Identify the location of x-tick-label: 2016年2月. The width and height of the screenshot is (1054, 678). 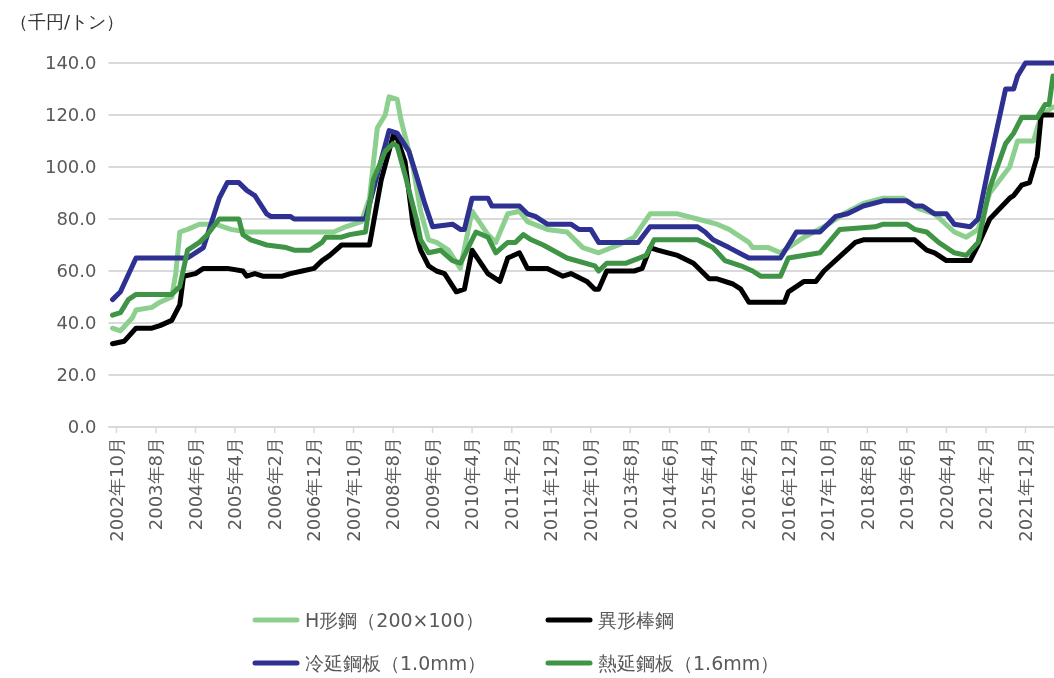
(749, 484).